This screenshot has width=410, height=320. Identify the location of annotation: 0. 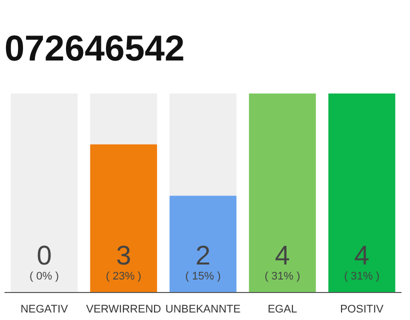
(44, 255).